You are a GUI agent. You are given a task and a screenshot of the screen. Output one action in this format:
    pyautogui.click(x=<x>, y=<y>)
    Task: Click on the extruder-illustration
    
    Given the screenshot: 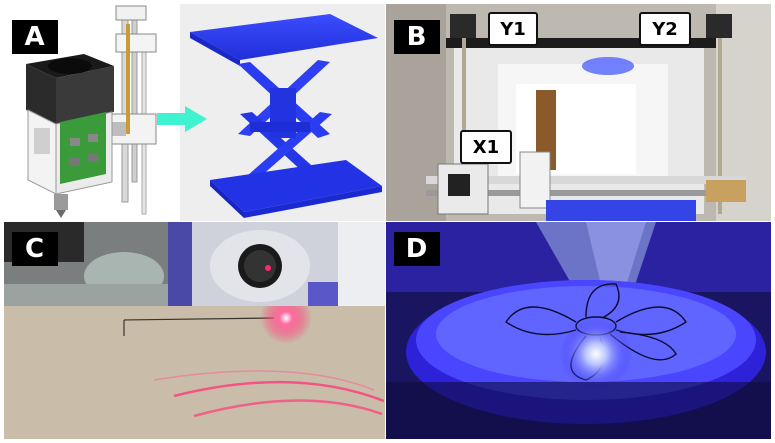 What is the action you would take?
    pyautogui.click(x=91, y=111)
    